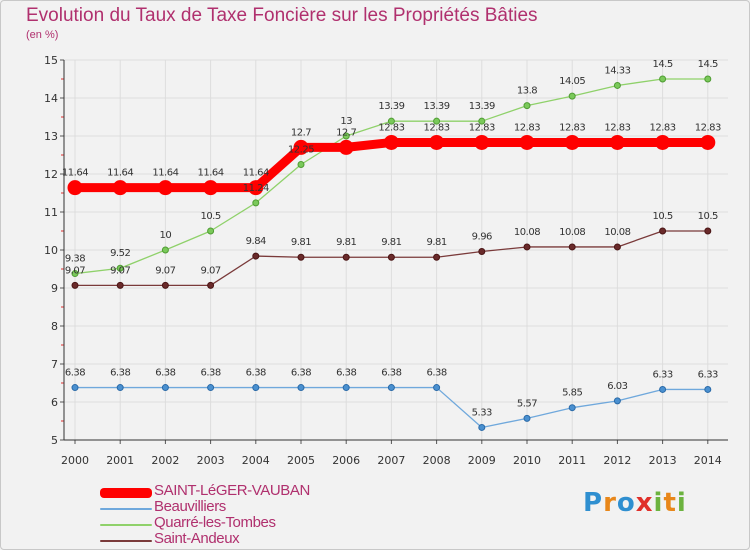 The width and height of the screenshot is (750, 550). I want to click on x-tick-label: 2014, so click(708, 460).